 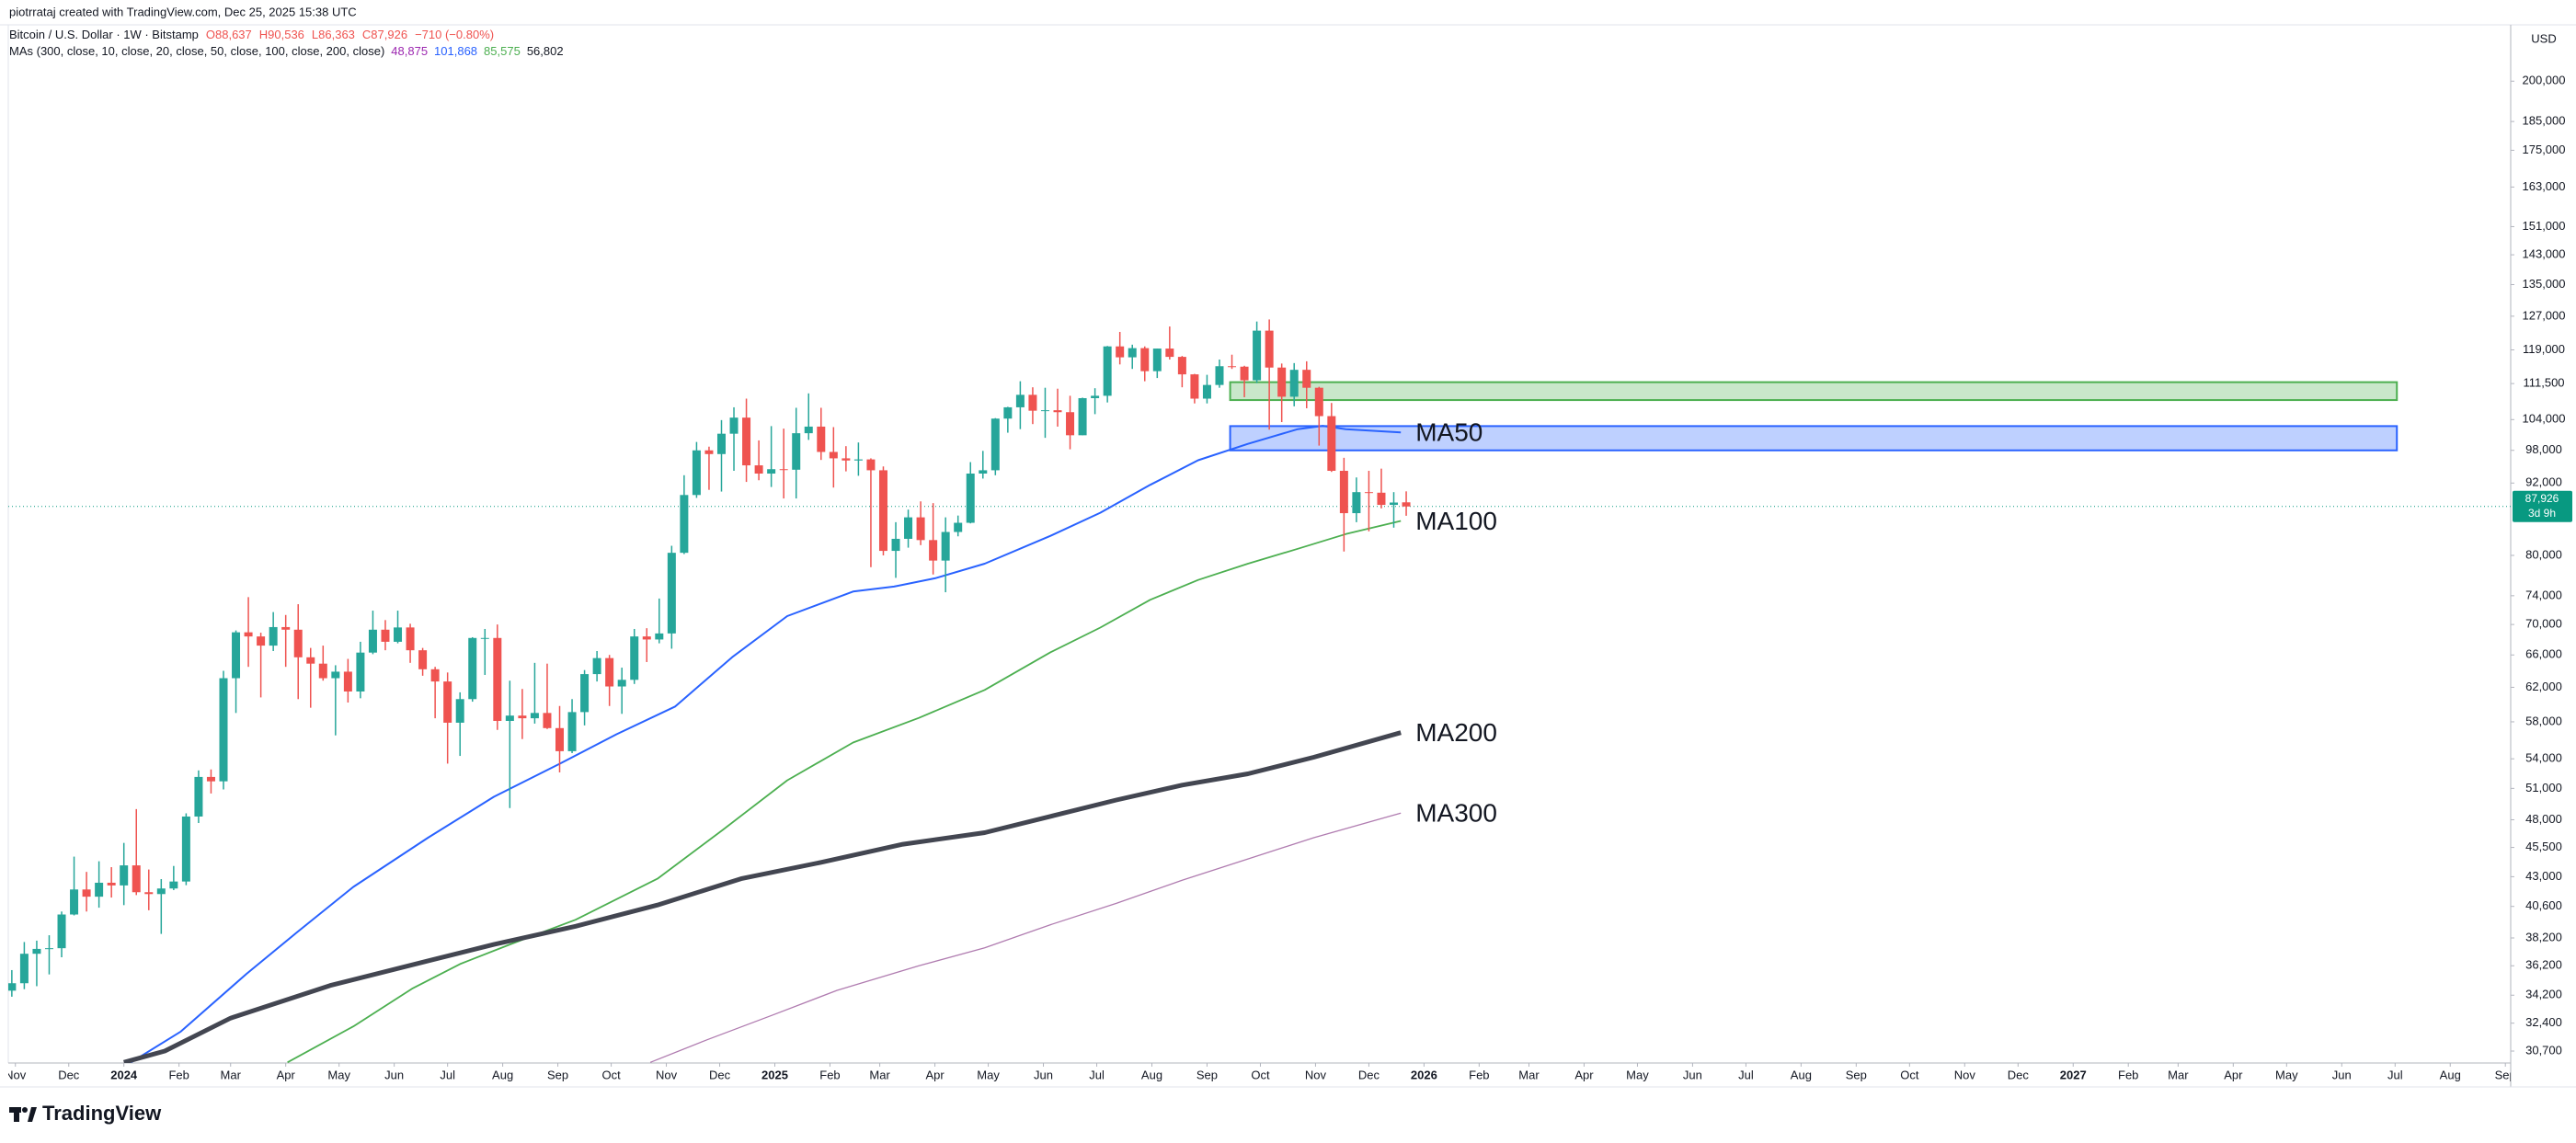 I want to click on y-tick-label: 58,000, so click(x=2544, y=721).